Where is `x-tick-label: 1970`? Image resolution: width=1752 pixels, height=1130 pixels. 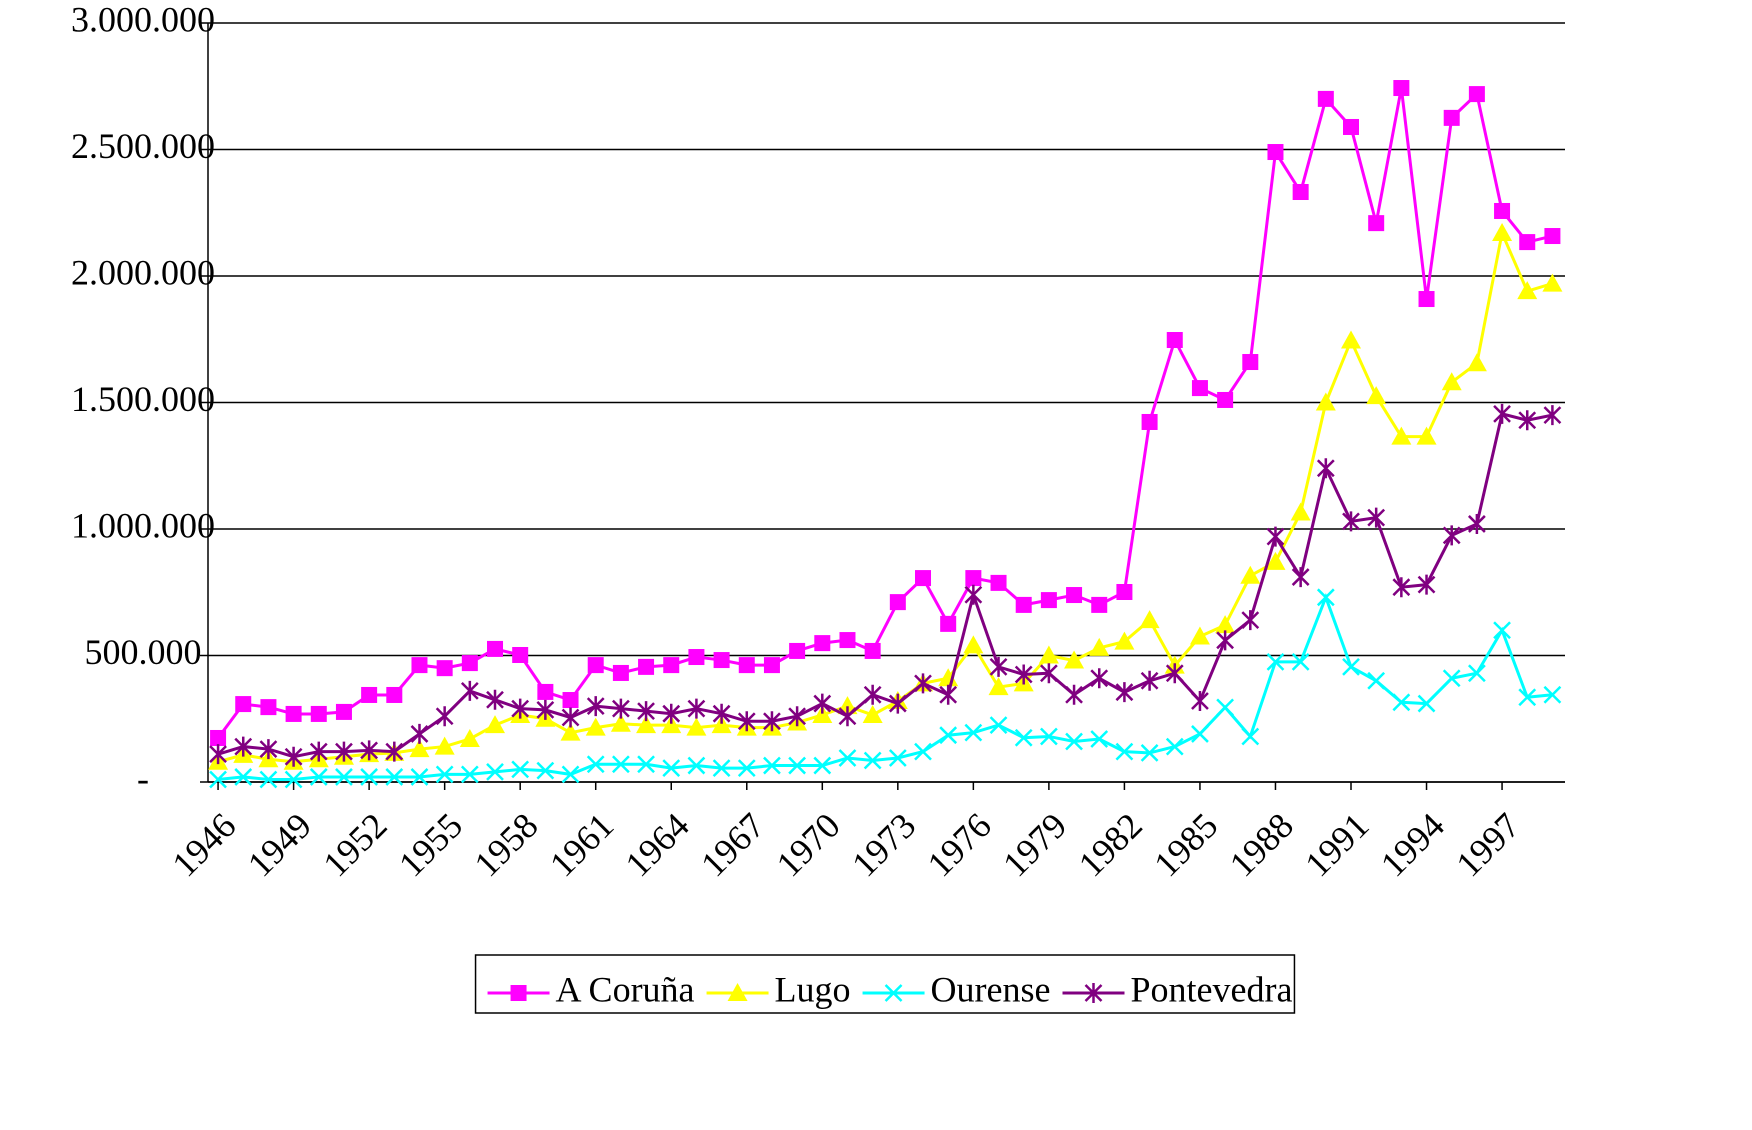
x-tick-label: 1970 is located at coordinates (808, 844).